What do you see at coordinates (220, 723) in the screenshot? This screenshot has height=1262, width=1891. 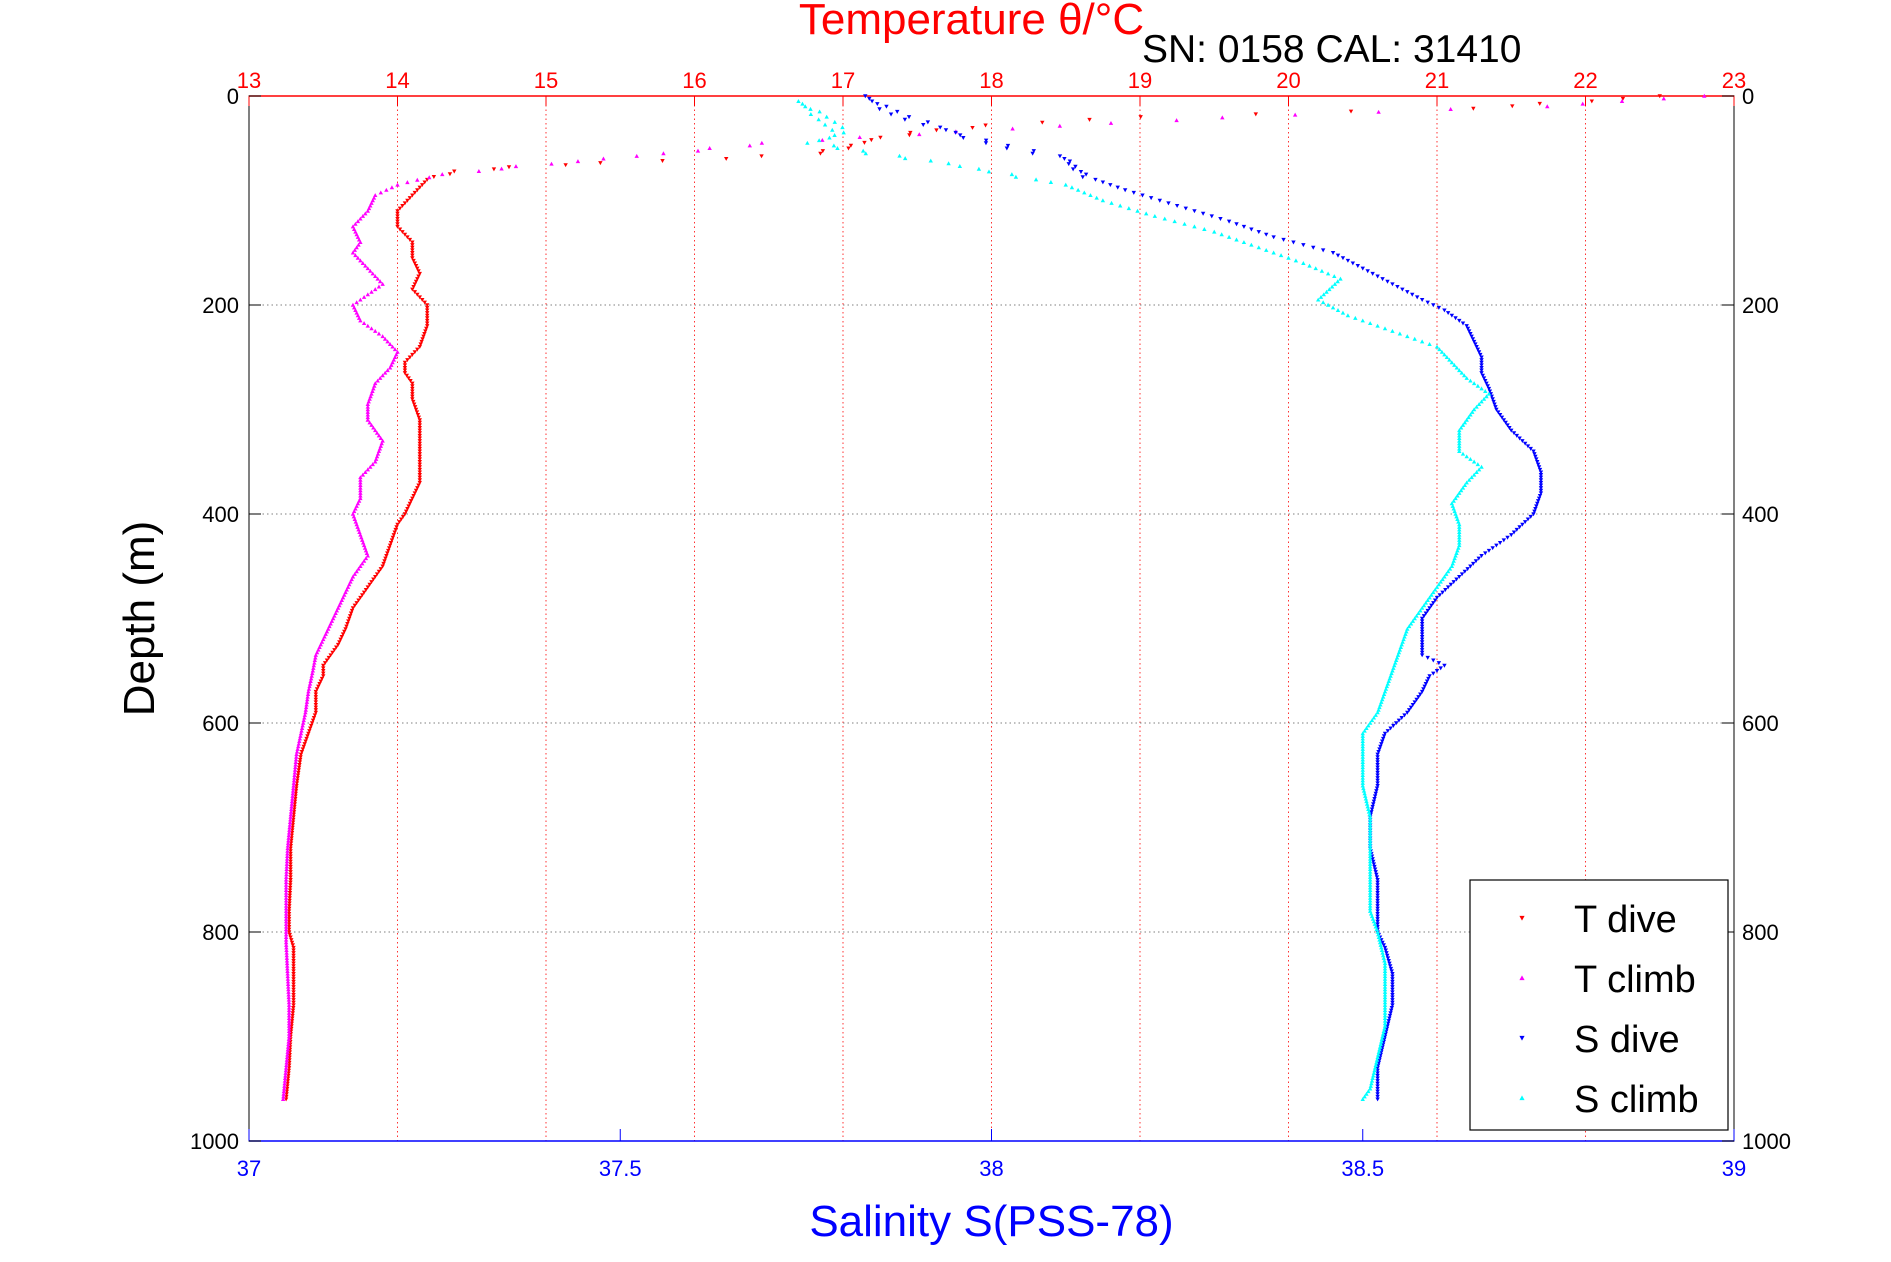 I see `depth-tick-label: 600` at bounding box center [220, 723].